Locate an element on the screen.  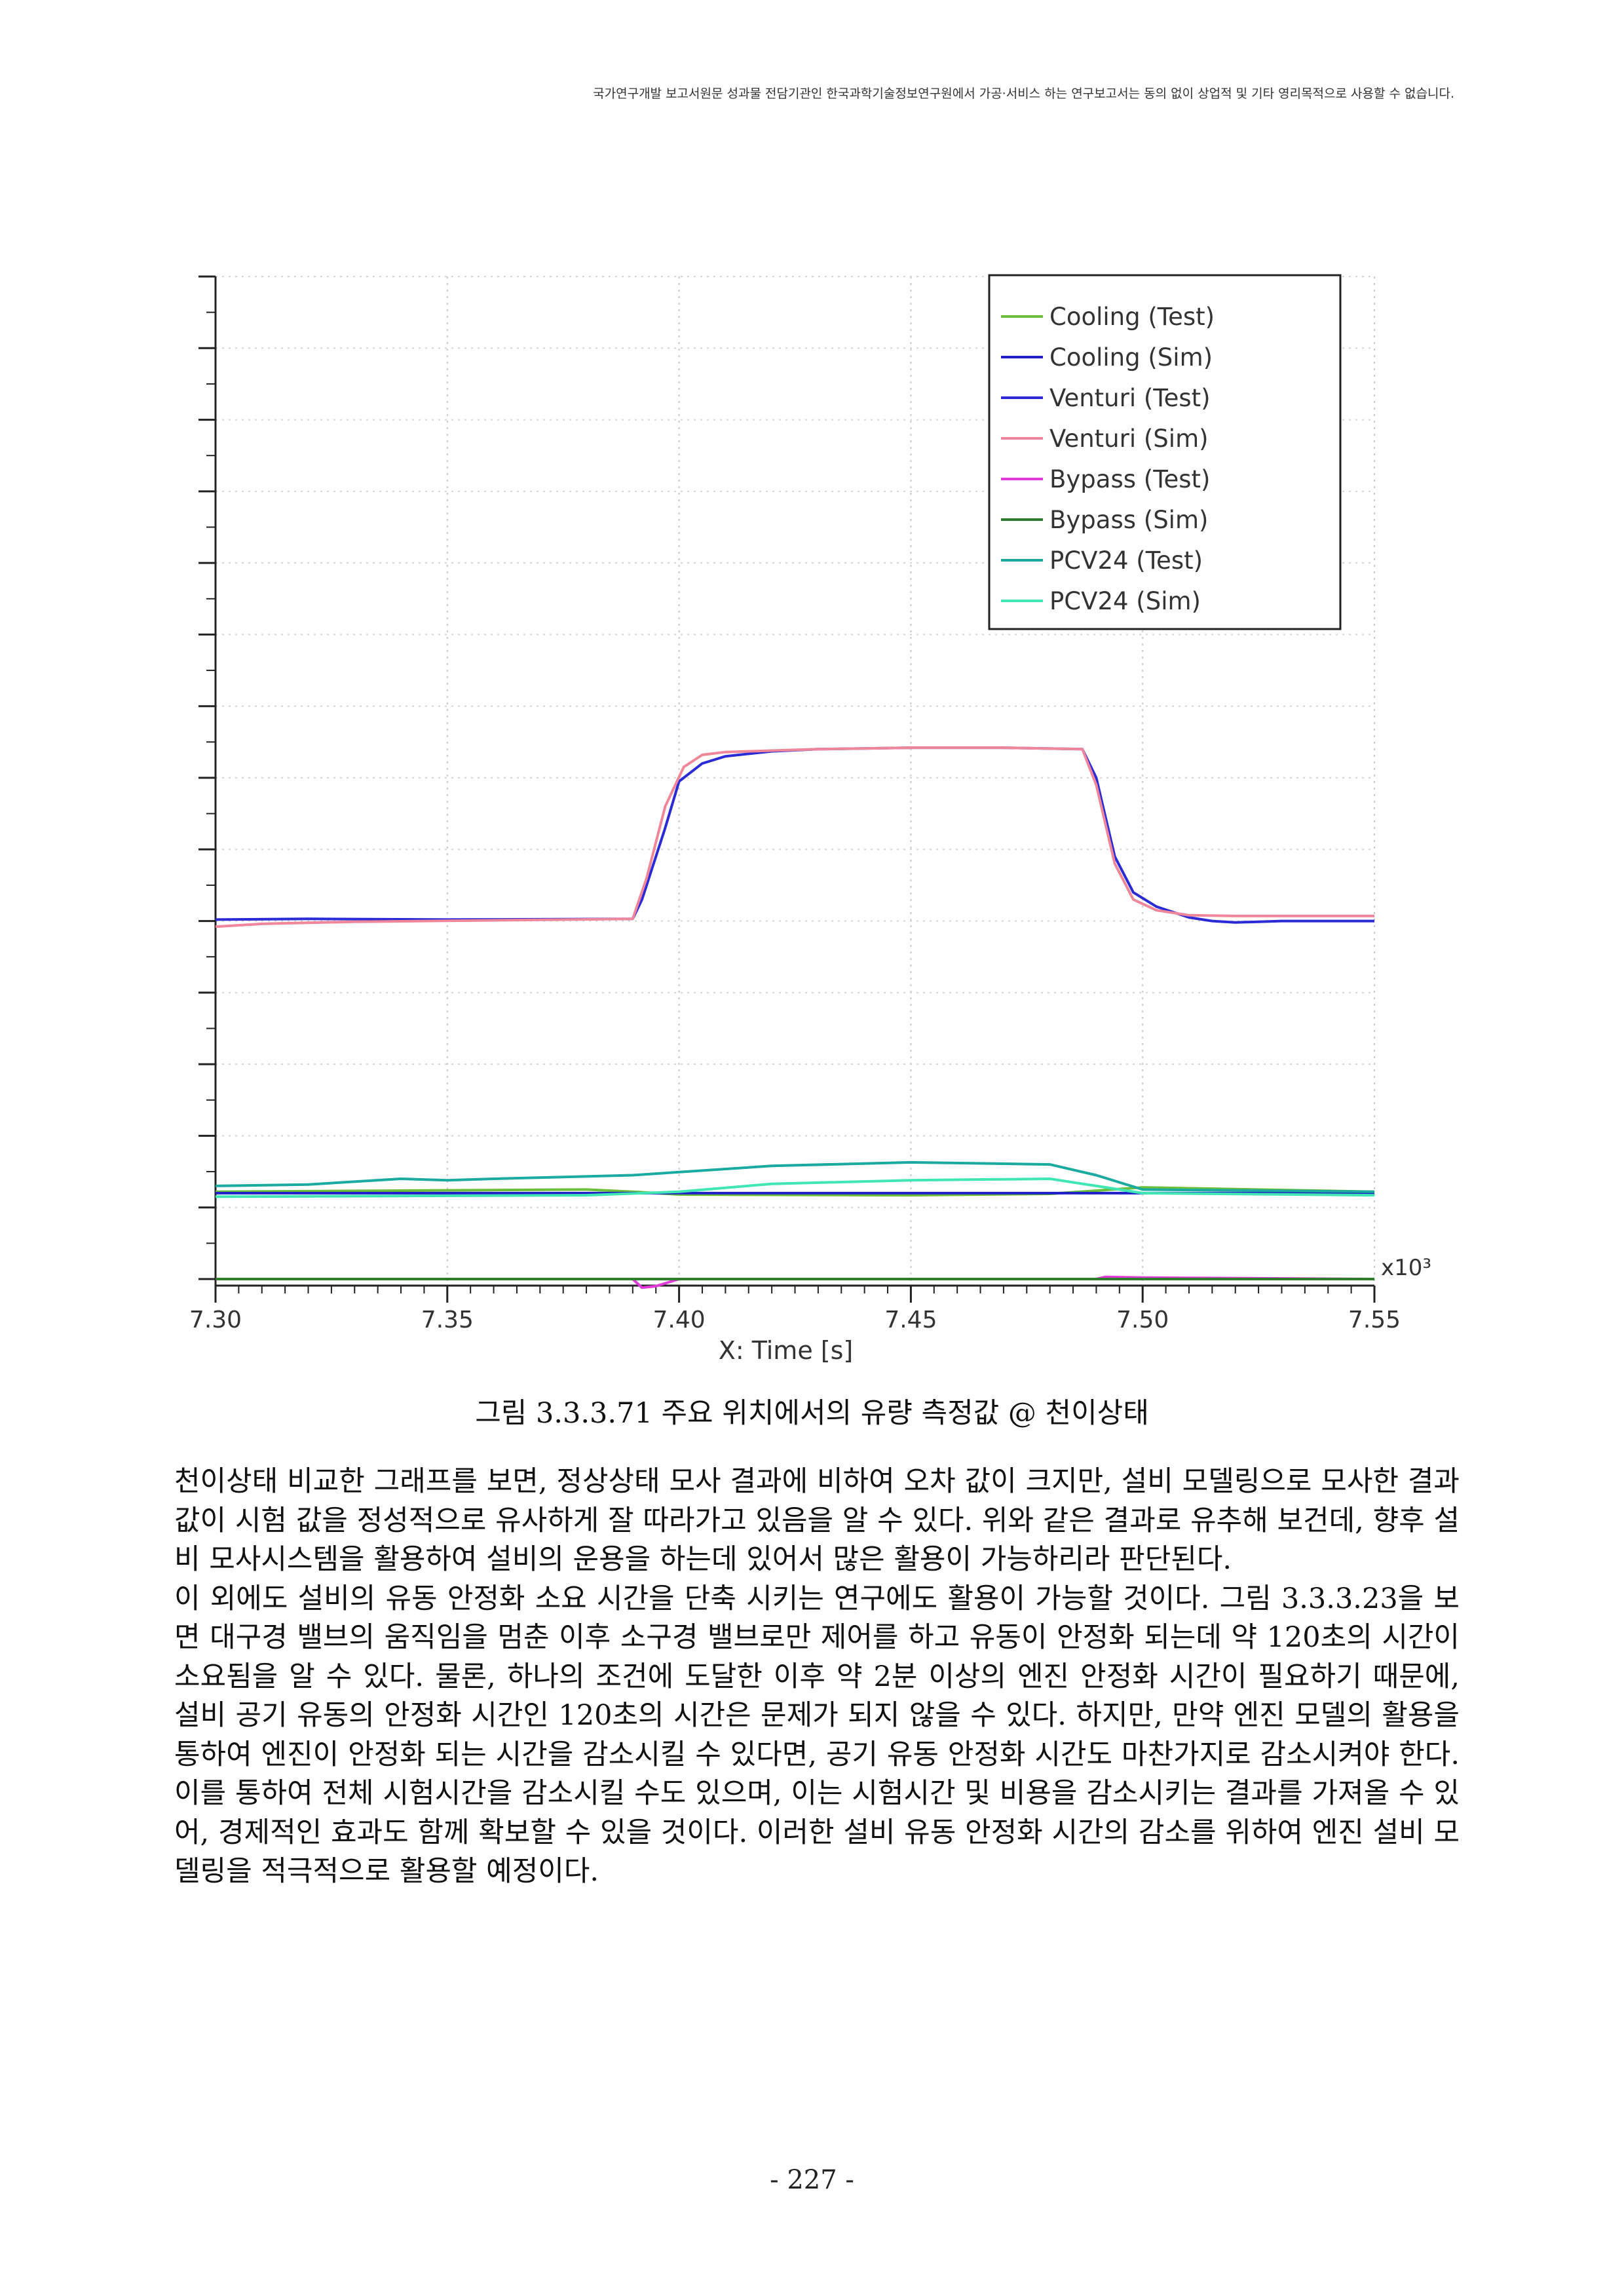
x-tick-label: 7.35 is located at coordinates (447, 1320).